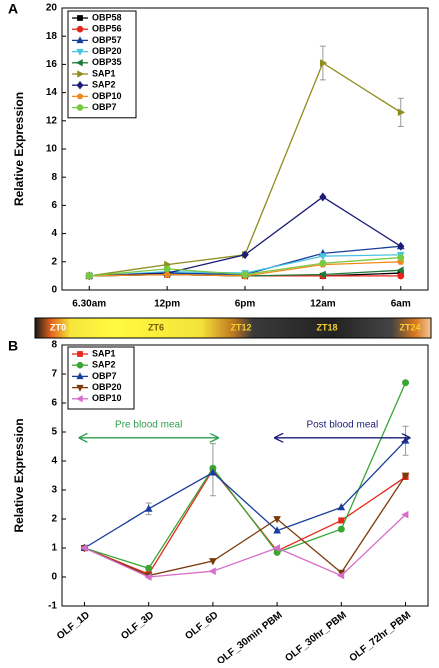 This screenshot has width=439, height=668. I want to click on x-tick-label: 12pm, so click(167, 304).